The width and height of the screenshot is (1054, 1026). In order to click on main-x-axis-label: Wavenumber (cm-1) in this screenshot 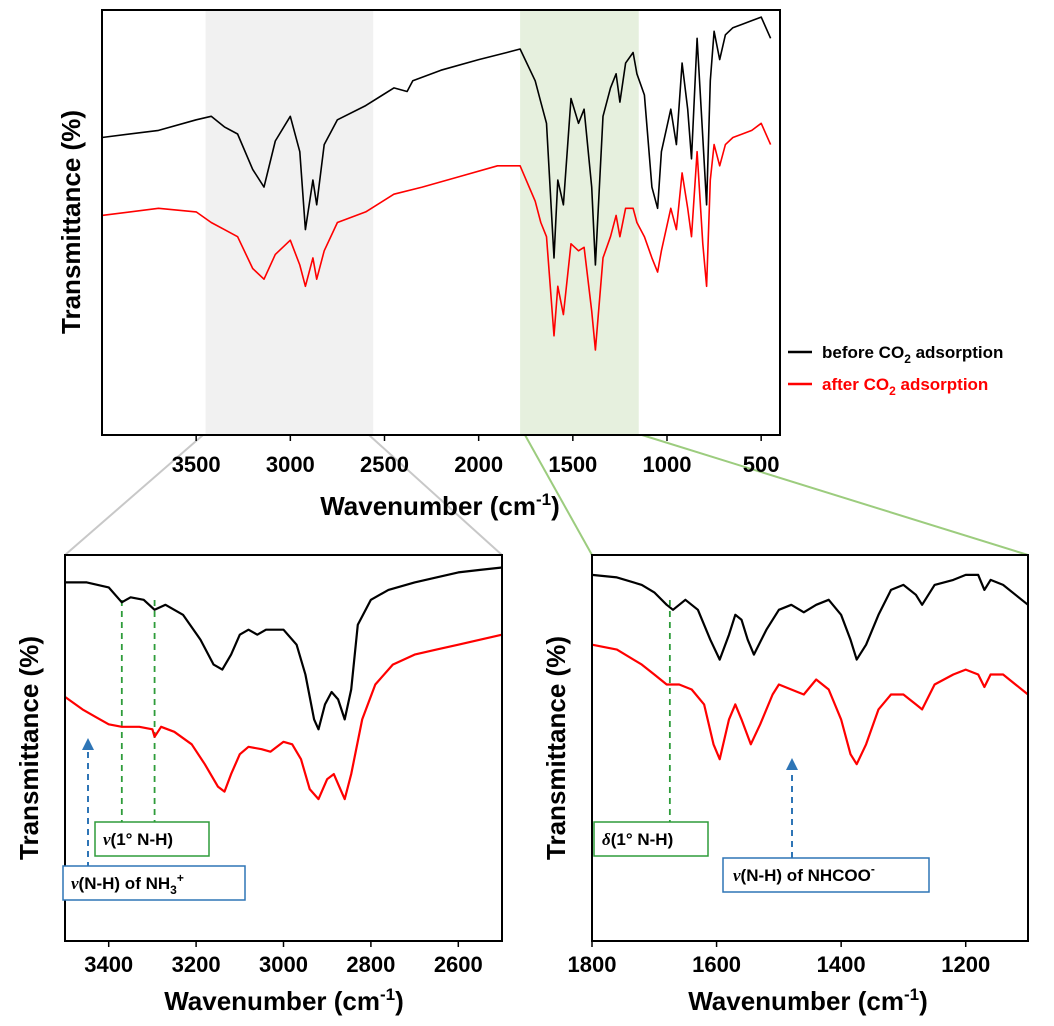, I will do `click(440, 505)`.